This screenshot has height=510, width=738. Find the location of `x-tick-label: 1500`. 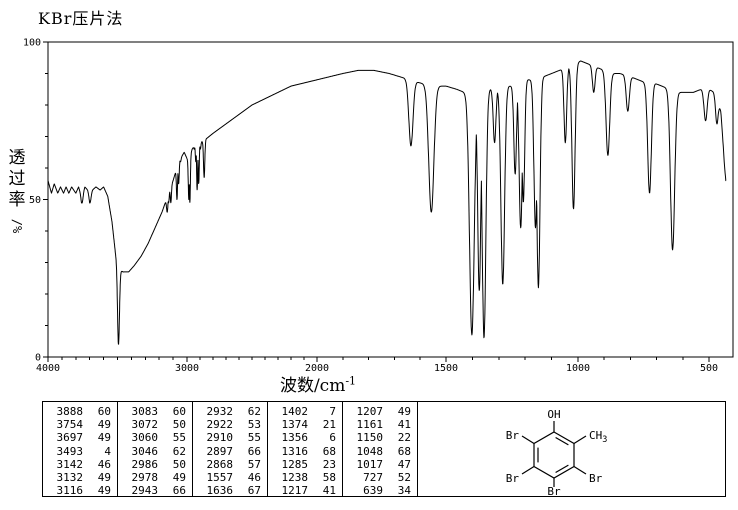

x-tick-label: 1500 is located at coordinates (446, 368).